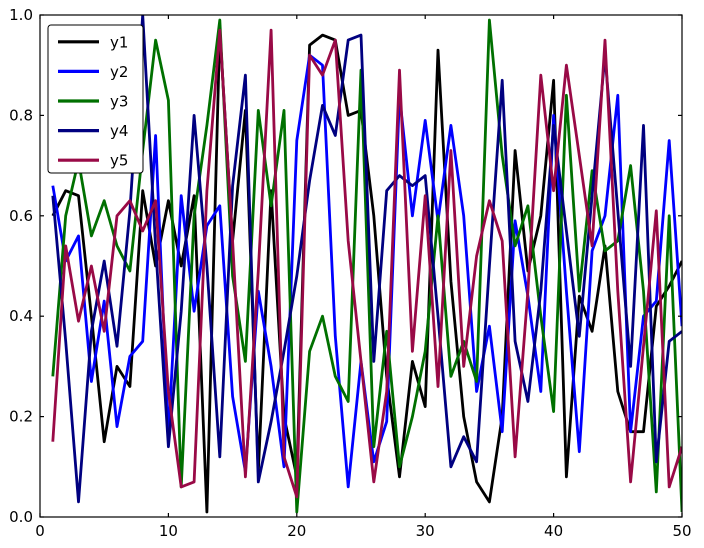 This screenshot has width=704, height=548. I want to click on legend-label-y4: y4, so click(119, 131).